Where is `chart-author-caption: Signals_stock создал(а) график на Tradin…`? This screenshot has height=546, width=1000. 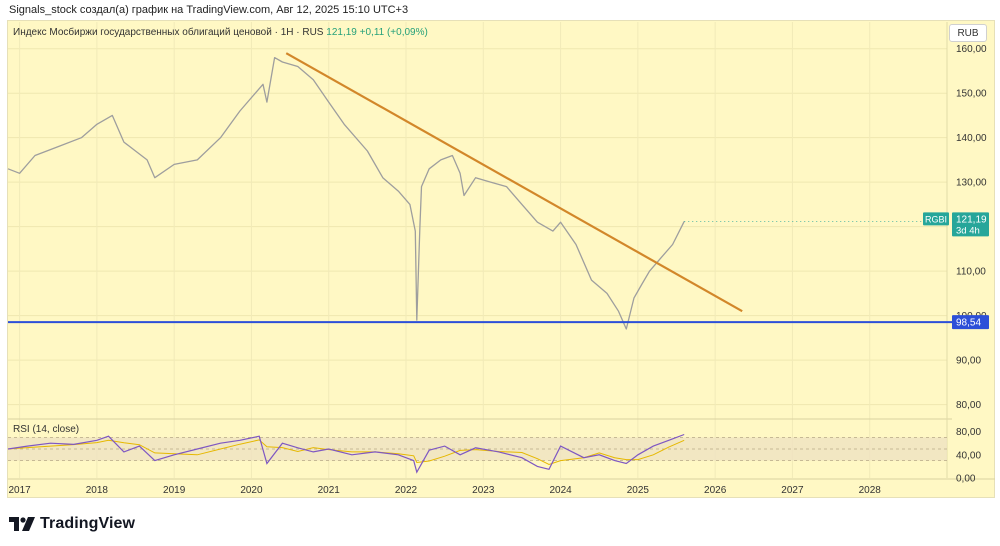
chart-author-caption: Signals_stock создал(а) график на Tradin… is located at coordinates (209, 10).